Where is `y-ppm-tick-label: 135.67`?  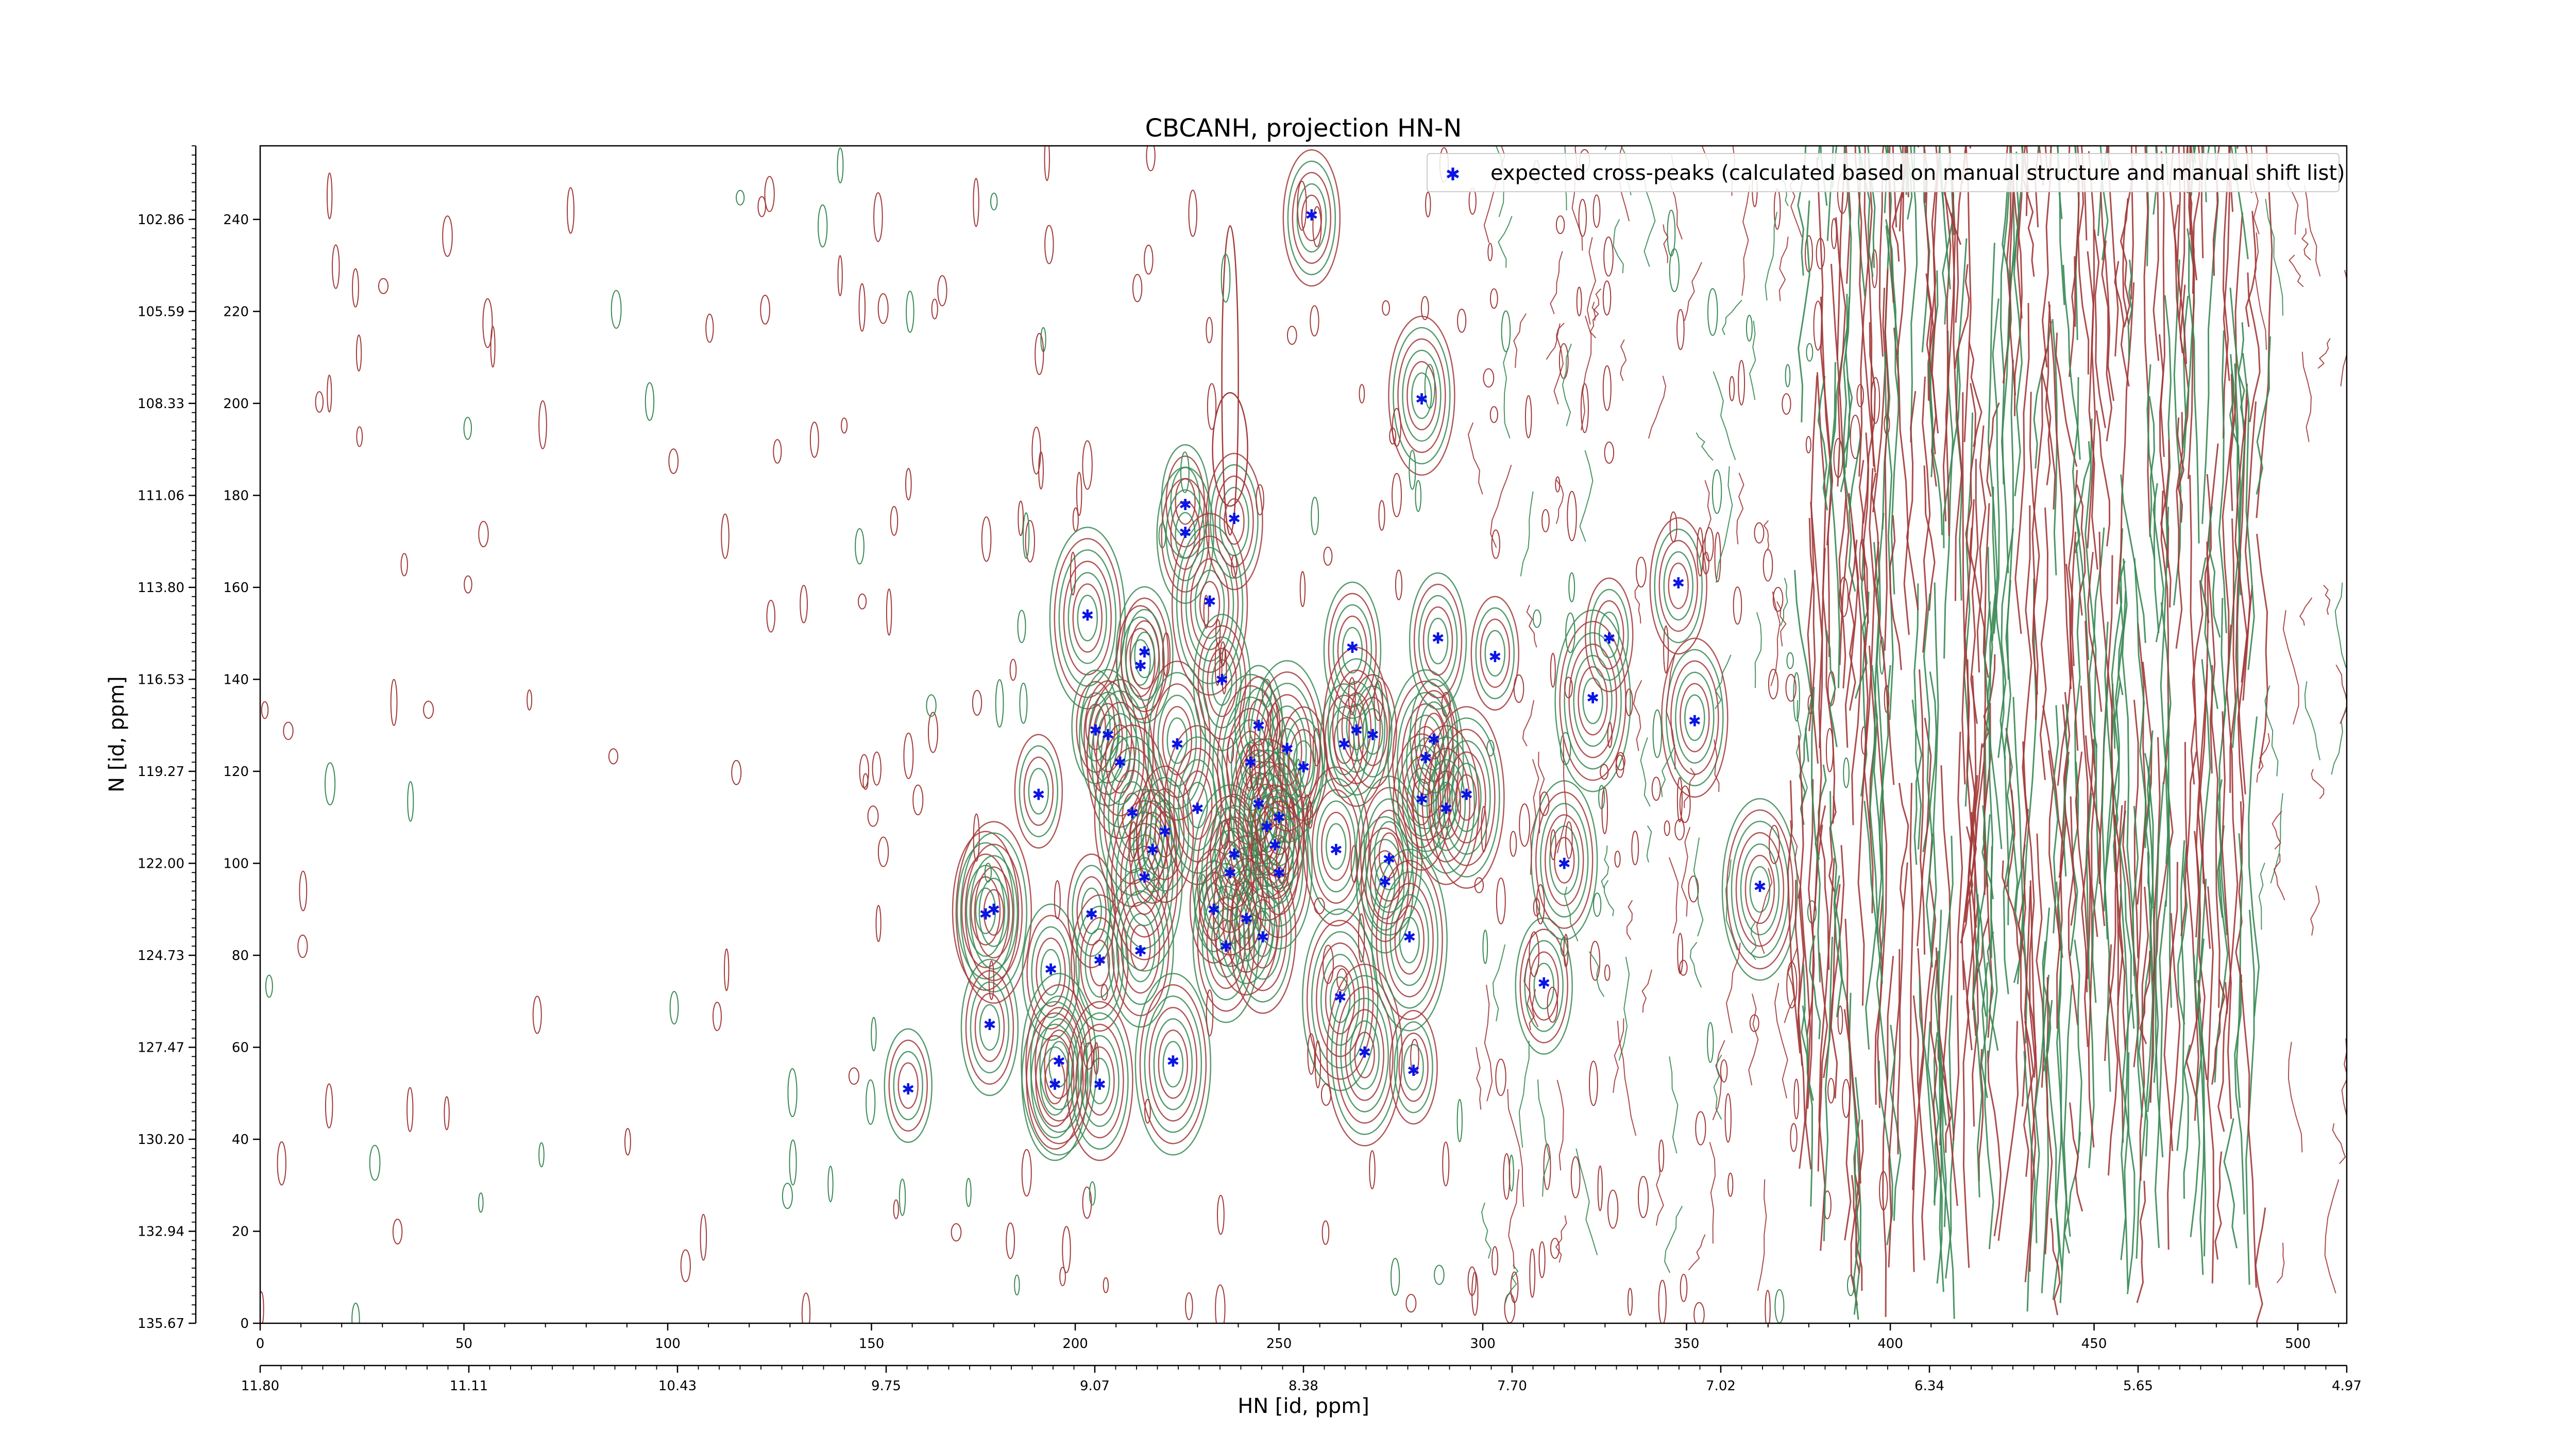 y-ppm-tick-label: 135.67 is located at coordinates (161, 1324).